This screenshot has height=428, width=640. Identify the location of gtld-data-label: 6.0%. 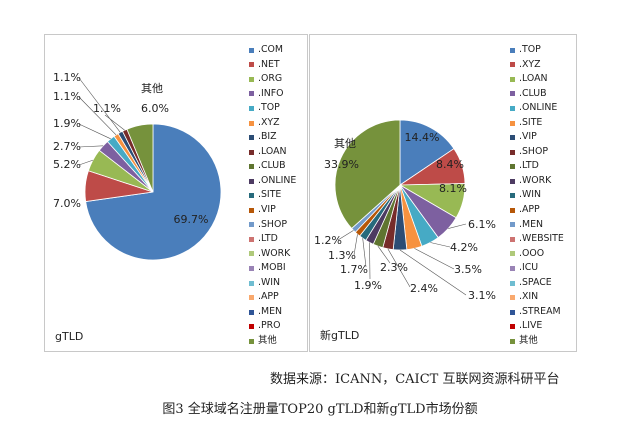
(155, 108).